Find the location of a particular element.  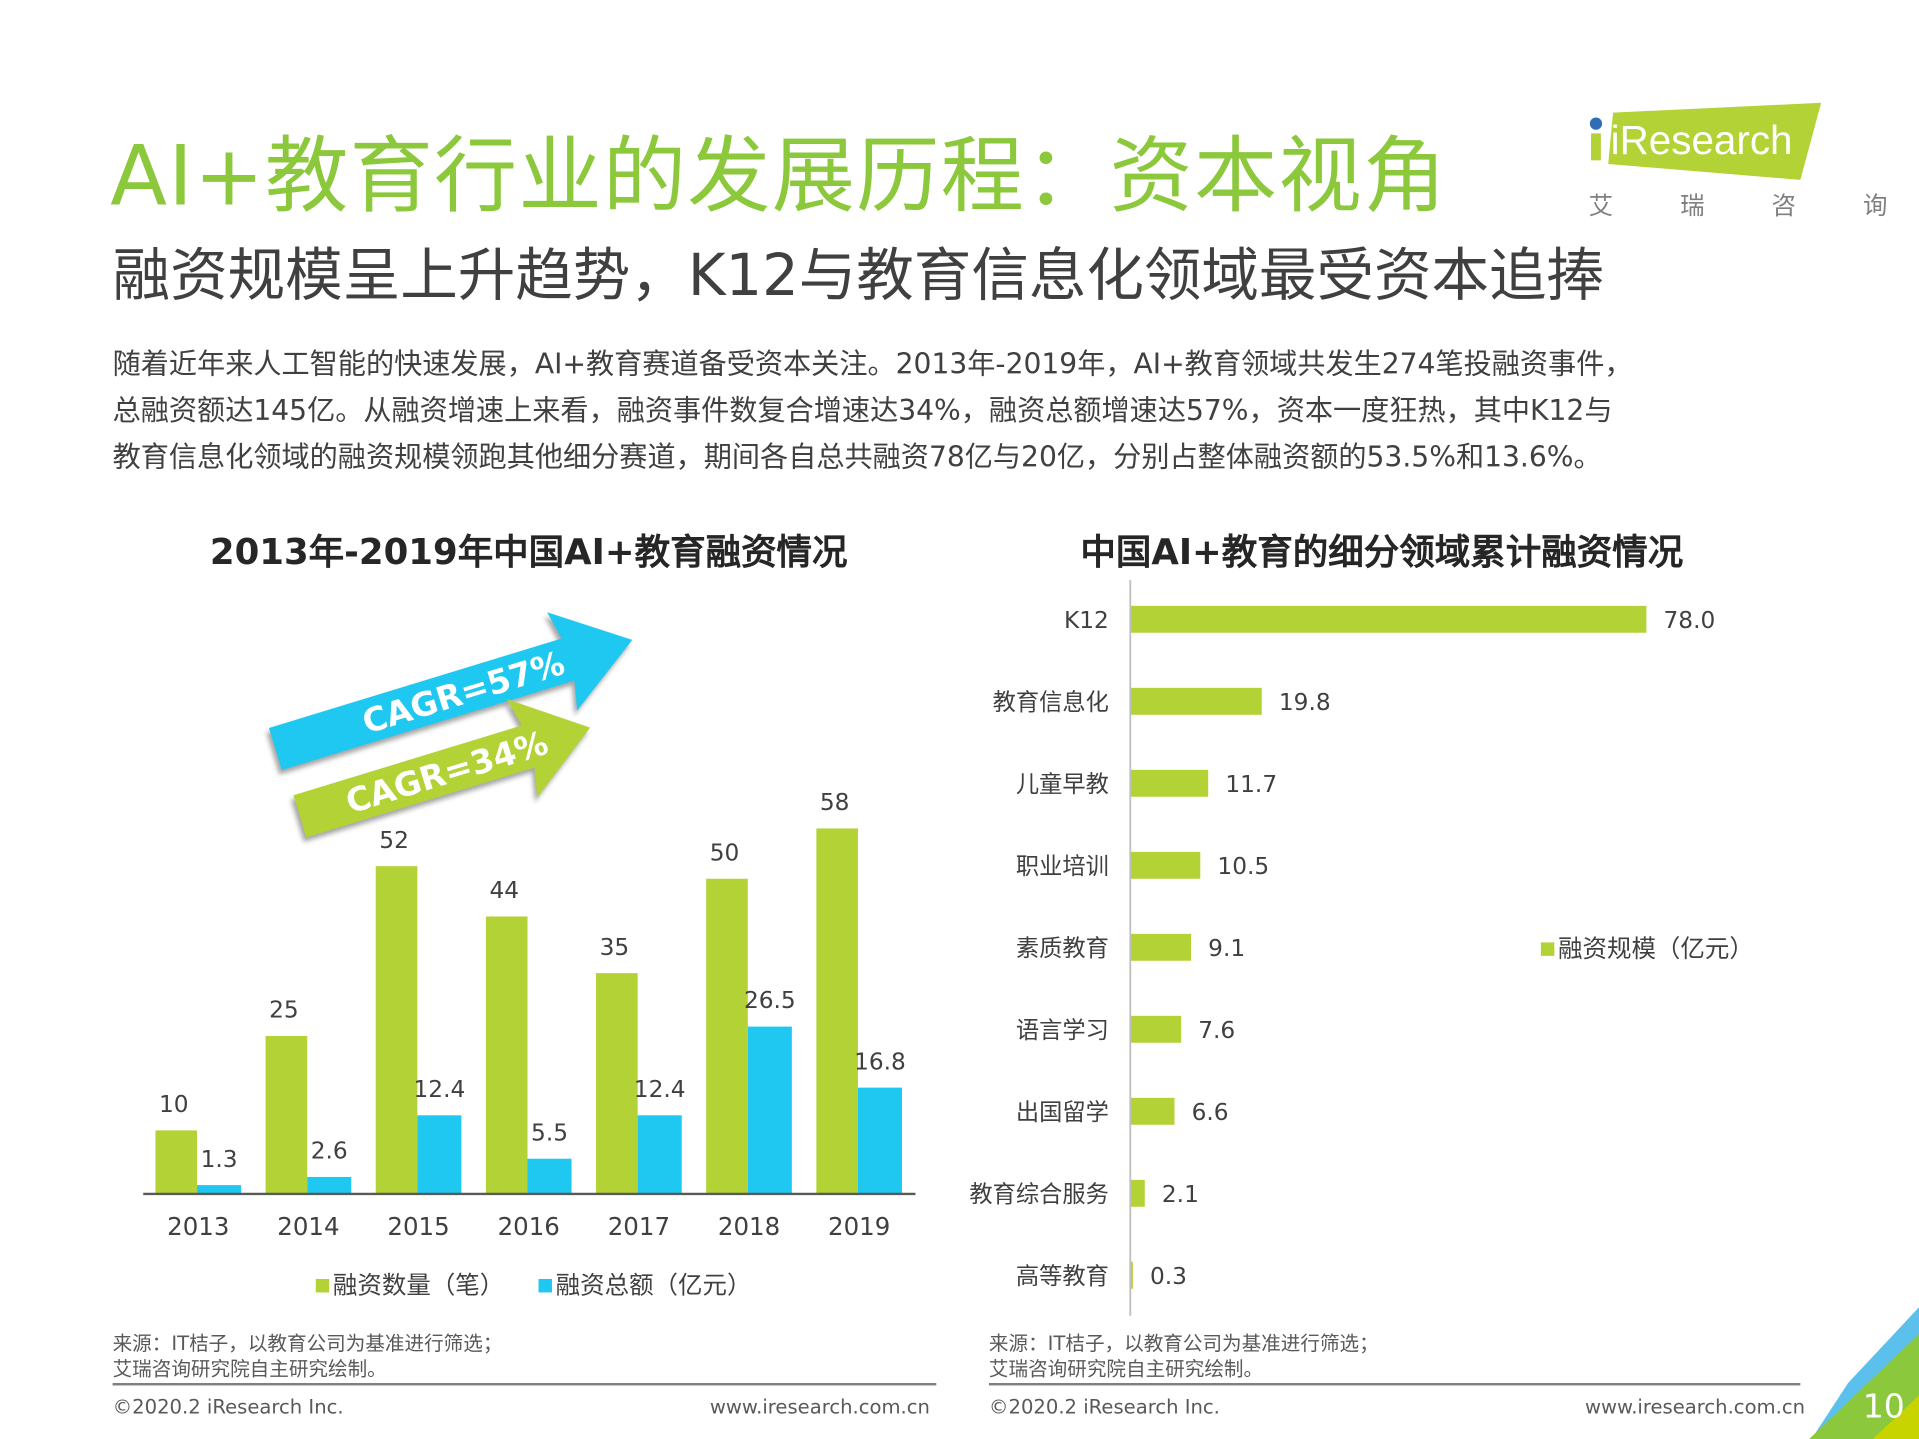

y-tick-label: 出国留学 is located at coordinates (1062, 1112).